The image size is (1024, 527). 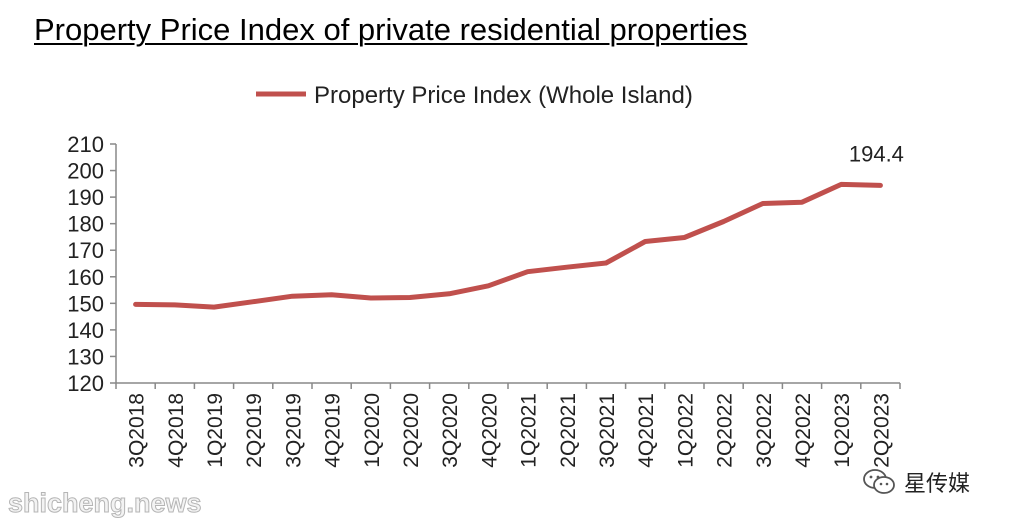 I want to click on y-tick-label: 140, so click(x=85, y=330).